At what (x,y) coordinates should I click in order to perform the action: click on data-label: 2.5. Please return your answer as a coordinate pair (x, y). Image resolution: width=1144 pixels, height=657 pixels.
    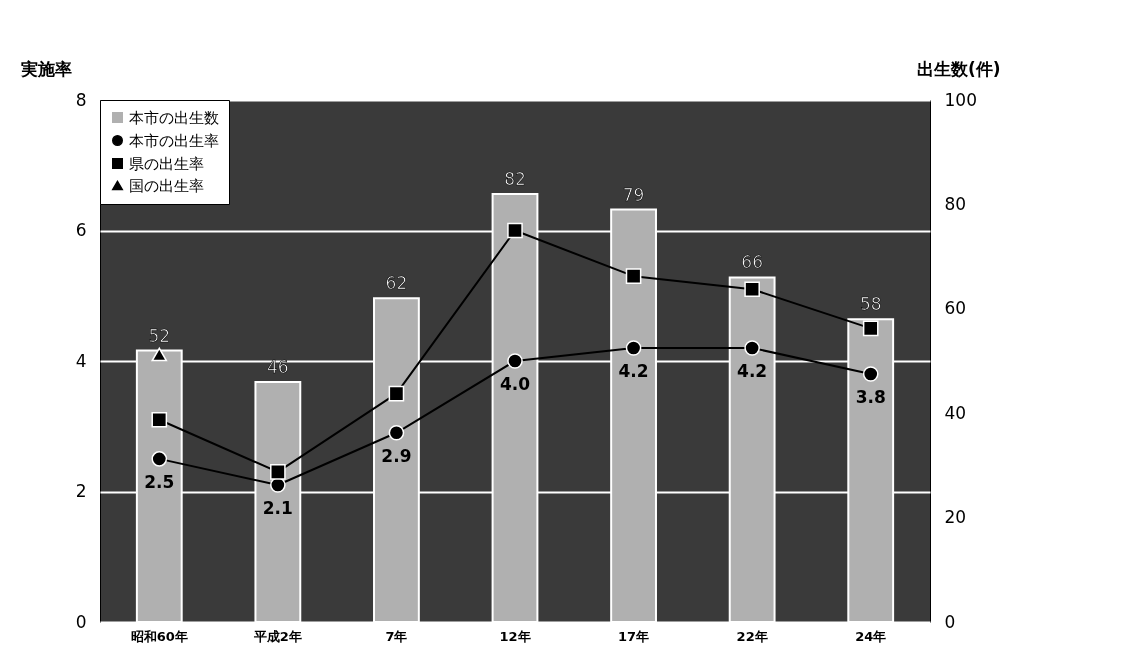
    Looking at the image, I should click on (159, 481).